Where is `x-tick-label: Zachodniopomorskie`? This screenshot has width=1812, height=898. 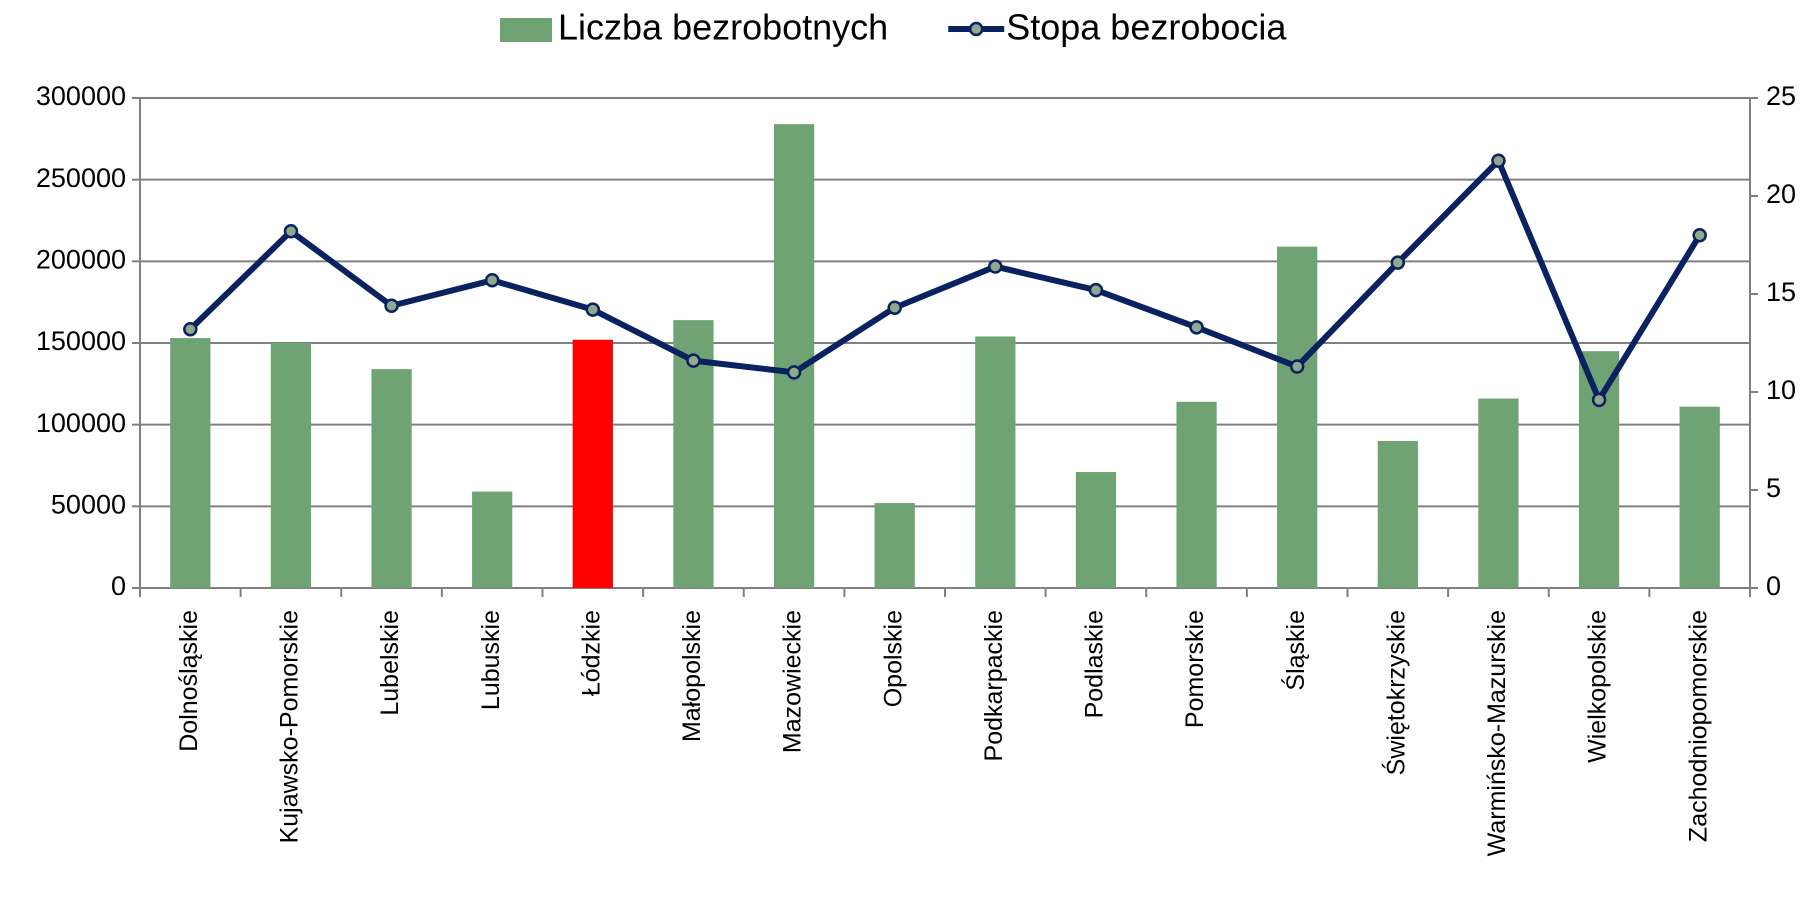 x-tick-label: Zachodniopomorskie is located at coordinates (1698, 726).